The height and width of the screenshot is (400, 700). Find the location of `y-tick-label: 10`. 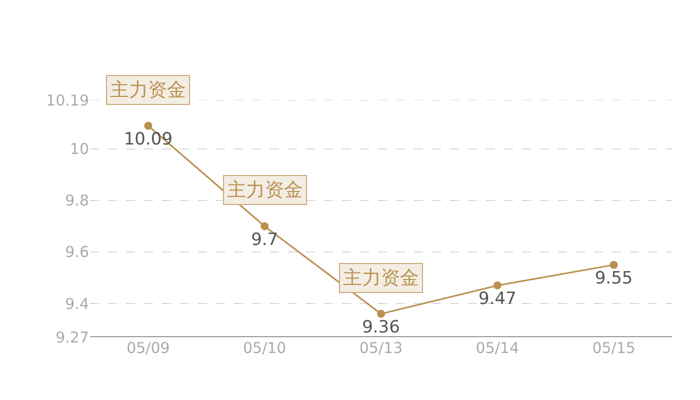

y-tick-label: 10 is located at coordinates (79, 149).